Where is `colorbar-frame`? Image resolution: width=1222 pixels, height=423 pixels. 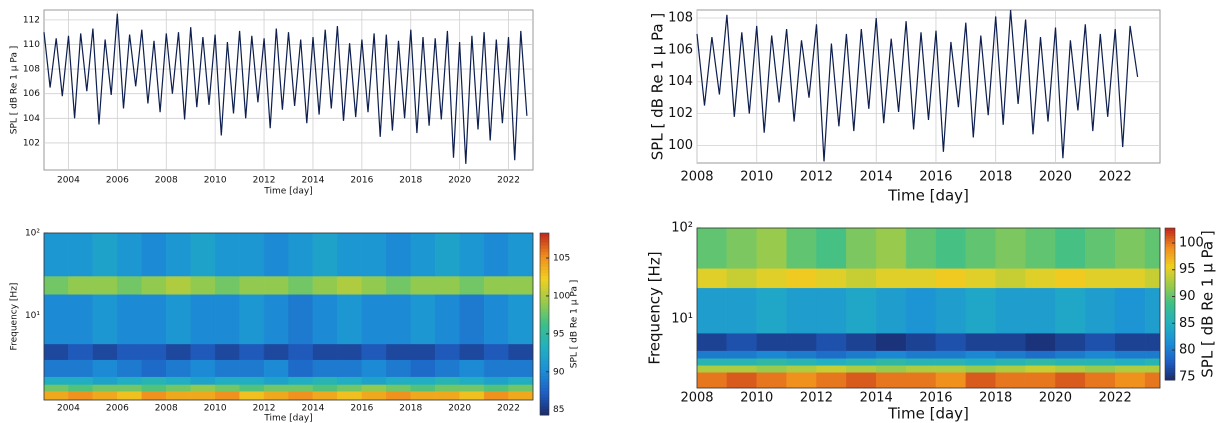
colorbar-frame is located at coordinates (1170, 304).